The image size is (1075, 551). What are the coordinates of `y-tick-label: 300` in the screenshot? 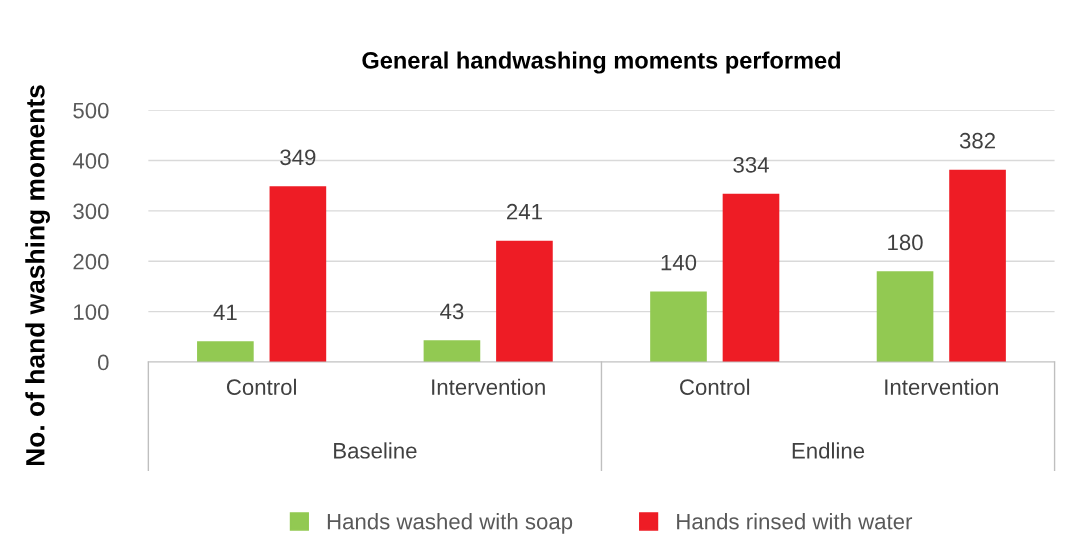 It's located at (91, 211).